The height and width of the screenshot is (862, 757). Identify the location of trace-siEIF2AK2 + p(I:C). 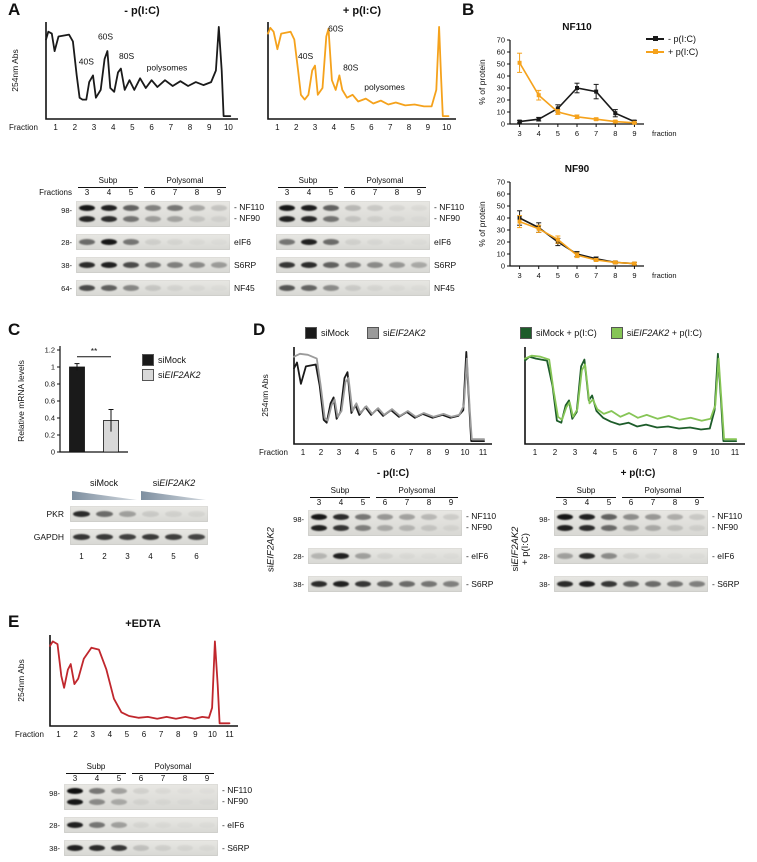
(631, 397).